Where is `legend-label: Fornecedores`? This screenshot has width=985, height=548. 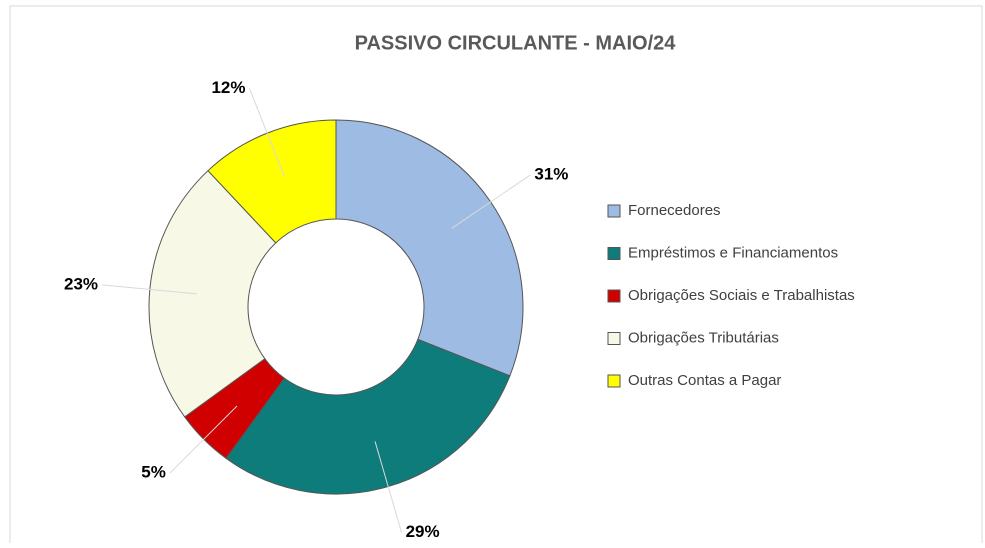 legend-label: Fornecedores is located at coordinates (674, 210).